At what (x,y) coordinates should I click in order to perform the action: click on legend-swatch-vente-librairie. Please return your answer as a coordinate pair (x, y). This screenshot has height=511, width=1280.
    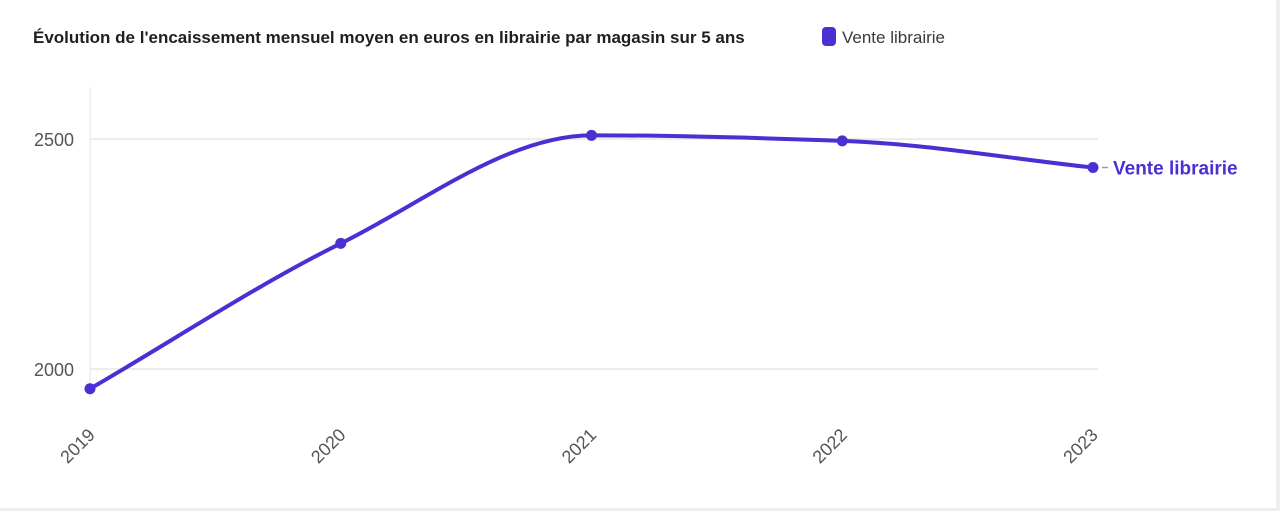
    Looking at the image, I should click on (829, 36).